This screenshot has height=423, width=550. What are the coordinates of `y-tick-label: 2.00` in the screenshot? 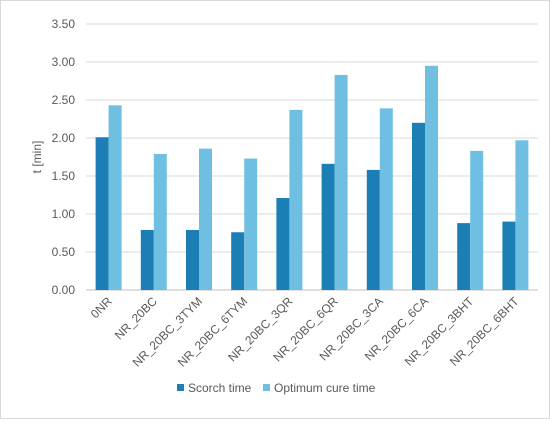 It's located at (64, 138).